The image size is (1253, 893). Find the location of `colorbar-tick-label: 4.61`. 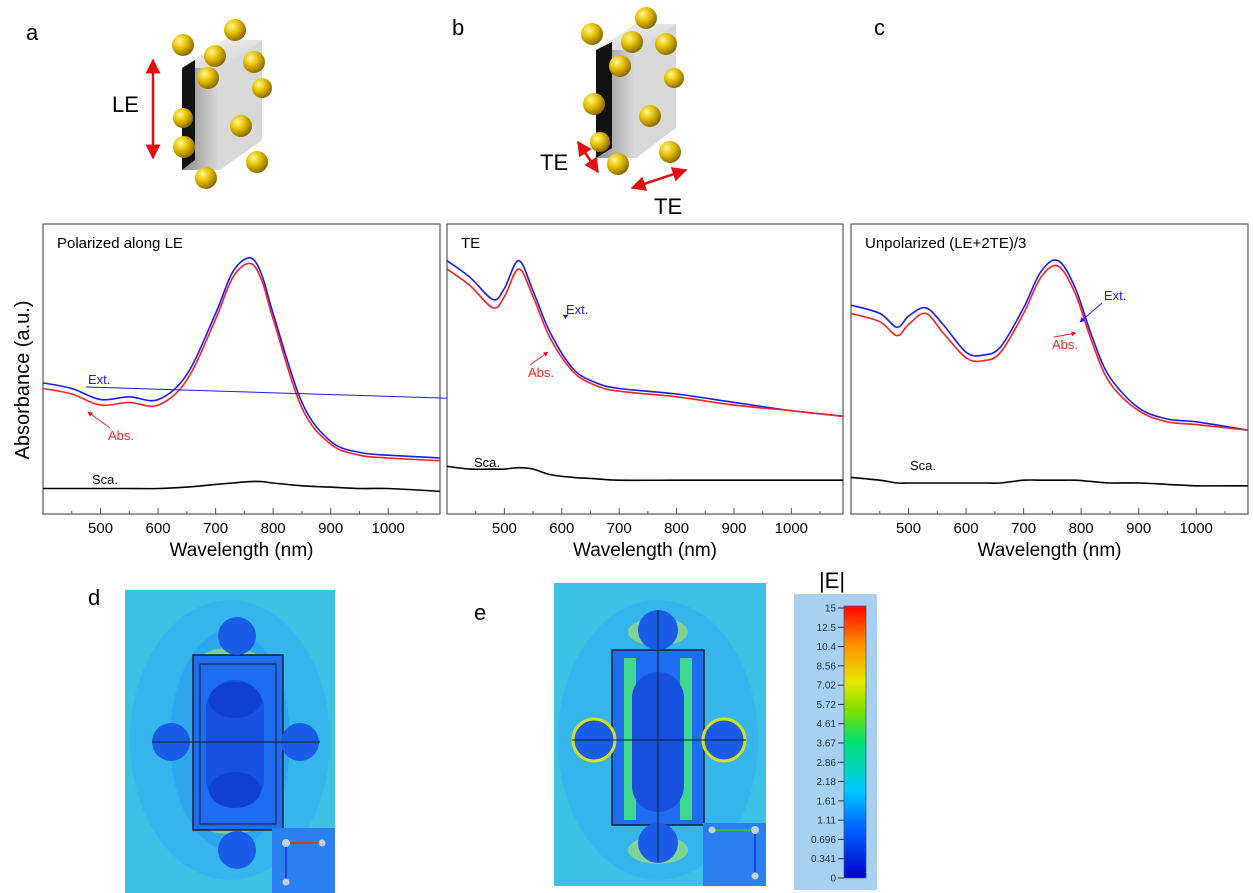

colorbar-tick-label: 4.61 is located at coordinates (827, 724).